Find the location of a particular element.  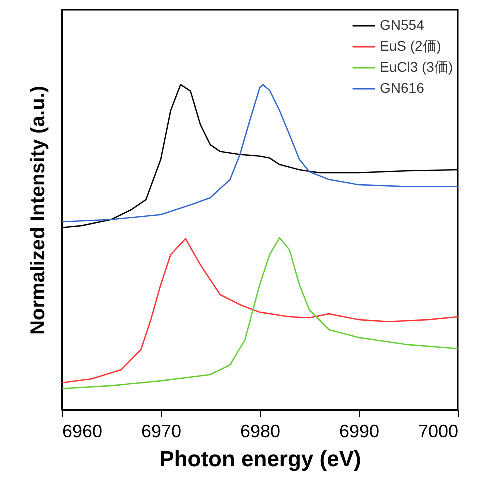

x-tick-label: 6970 is located at coordinates (161, 432).